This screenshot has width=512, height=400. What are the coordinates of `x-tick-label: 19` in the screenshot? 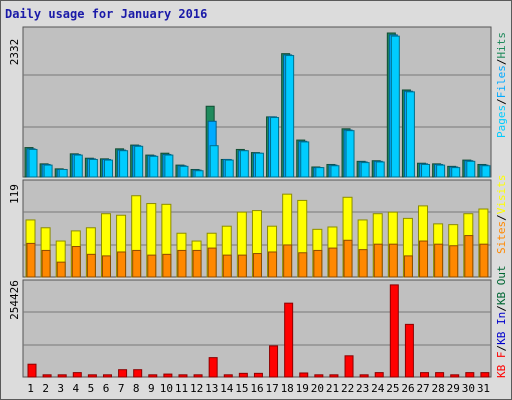 It's located at (302, 388).